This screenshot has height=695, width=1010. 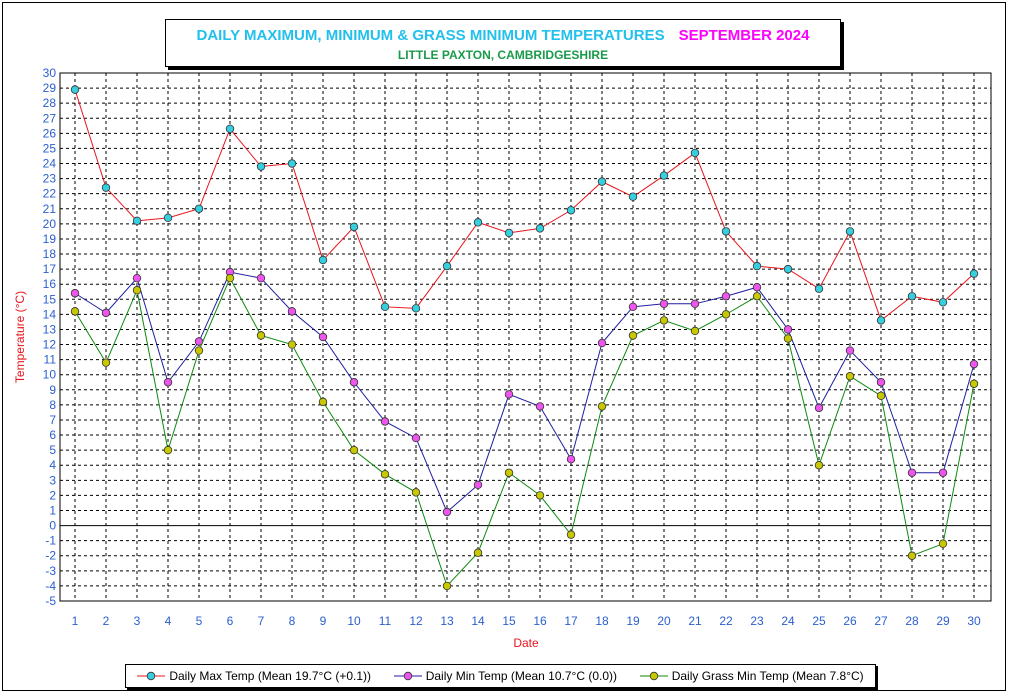 I want to click on y-tick-label: 15, so click(x=50, y=299).